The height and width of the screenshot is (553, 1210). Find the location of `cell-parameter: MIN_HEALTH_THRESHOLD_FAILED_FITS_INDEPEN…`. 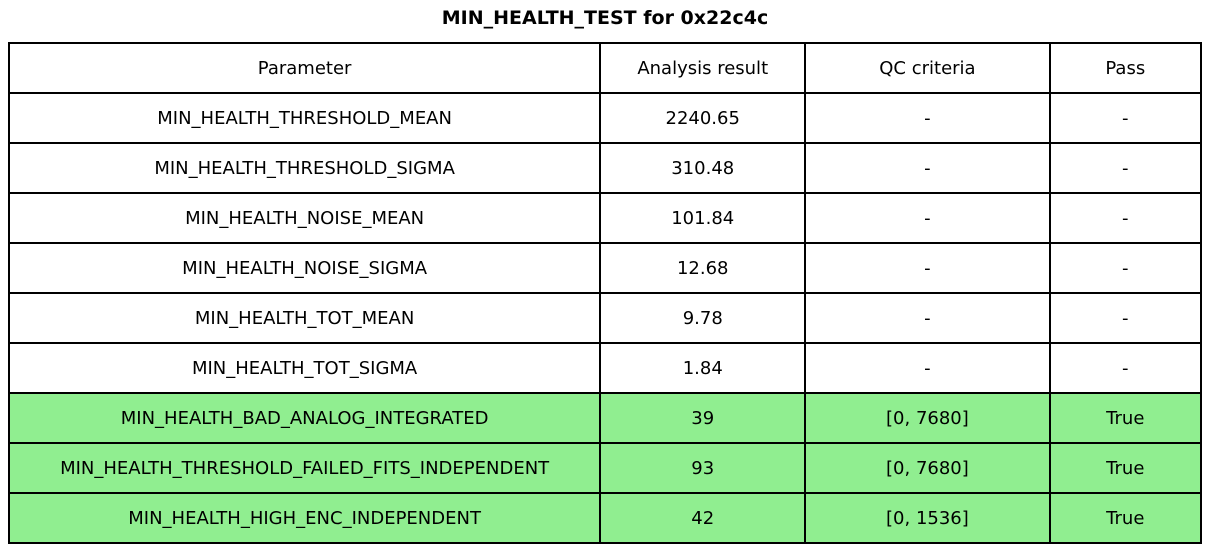

cell-parameter: MIN_HEALTH_THRESHOLD_FAILED_FITS_INDEPEN… is located at coordinates (304, 468).